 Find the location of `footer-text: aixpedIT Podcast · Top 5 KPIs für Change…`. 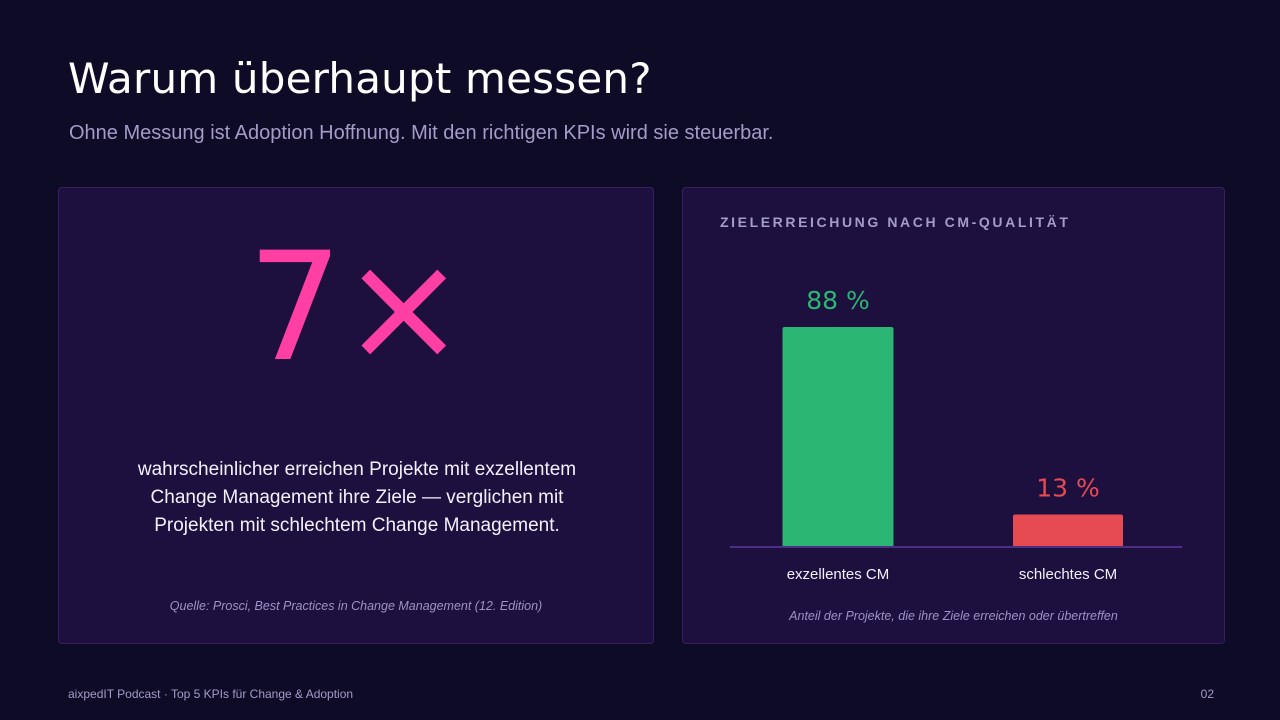

footer-text: aixpedIT Podcast · Top 5 KPIs für Change… is located at coordinates (211, 694).